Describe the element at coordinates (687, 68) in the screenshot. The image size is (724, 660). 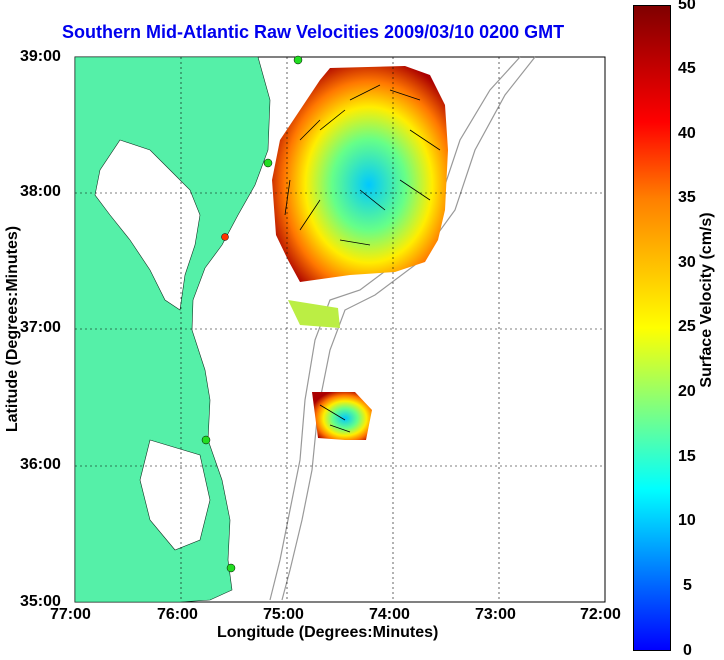
I see `colorbar-tick: 45` at that location.